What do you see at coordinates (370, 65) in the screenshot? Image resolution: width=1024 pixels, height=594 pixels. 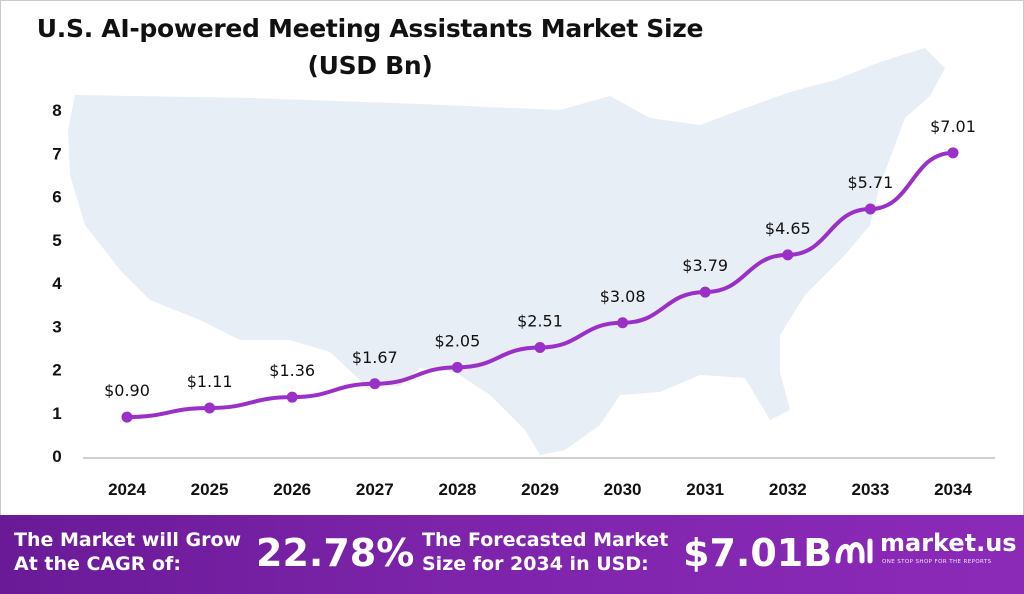 I see `chart-title-line2: (USD Bn)` at bounding box center [370, 65].